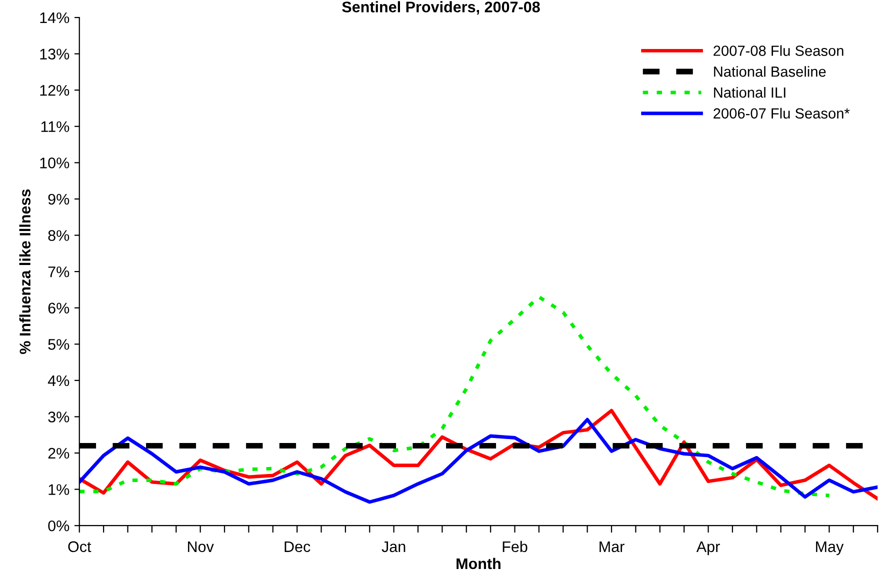 This screenshot has width=882, height=584. I want to click on y-tick-label: 13%, so click(55, 54).